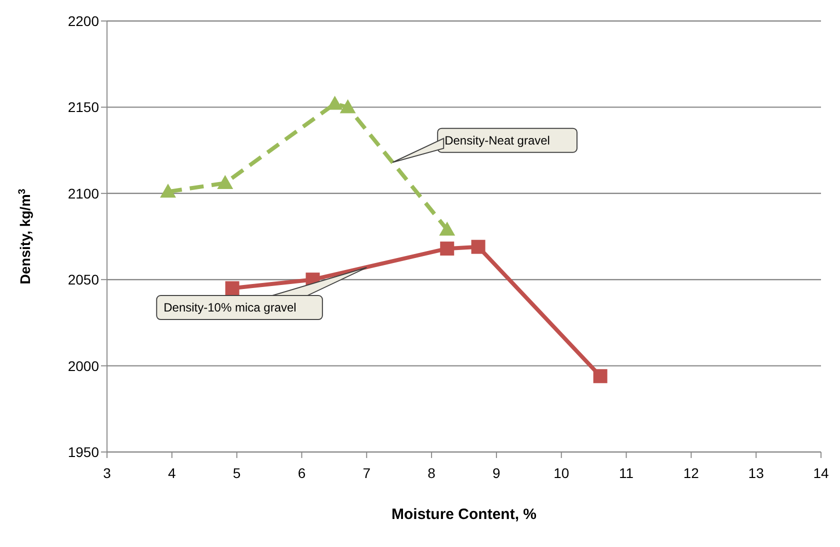 The width and height of the screenshot is (840, 547). What do you see at coordinates (107, 472) in the screenshot?
I see `x-tick-label: 3` at bounding box center [107, 472].